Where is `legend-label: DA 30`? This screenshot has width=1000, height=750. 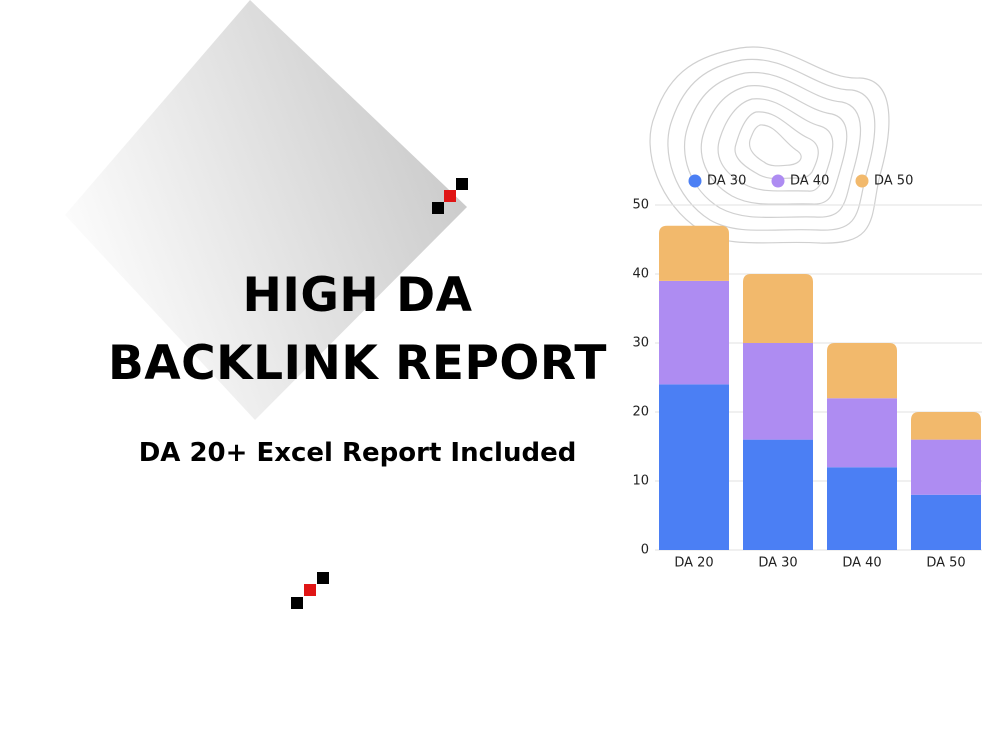 legend-label: DA 30 is located at coordinates (726, 181).